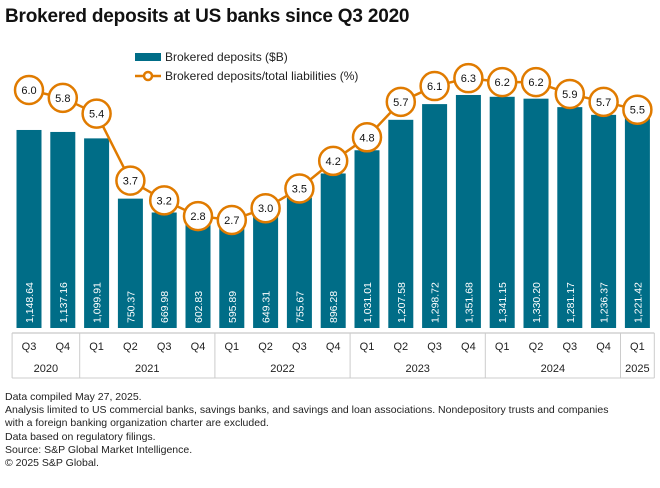 The width and height of the screenshot is (660, 488). What do you see at coordinates (165, 307) in the screenshot?
I see `bar-value-label: 669.98` at bounding box center [165, 307].